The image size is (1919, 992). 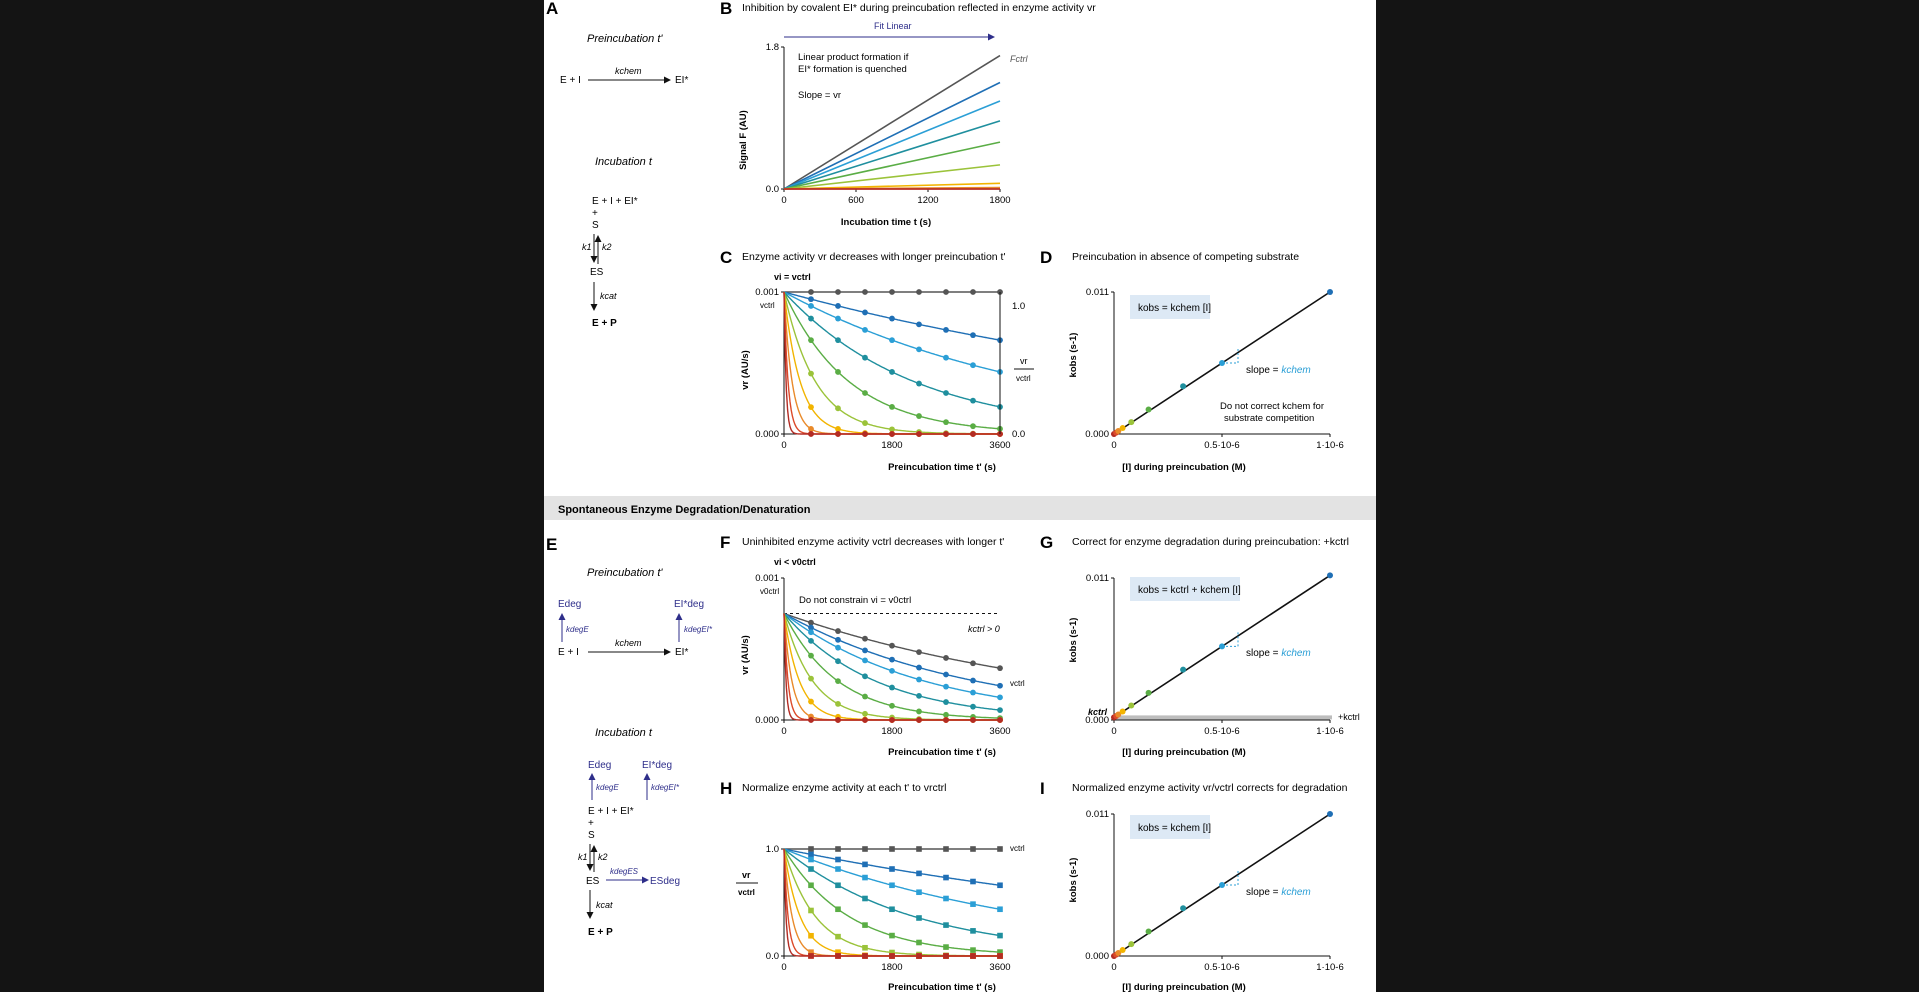 I want to click on x-axis-label: [I] during preincubation (M), so click(x=1183, y=752).